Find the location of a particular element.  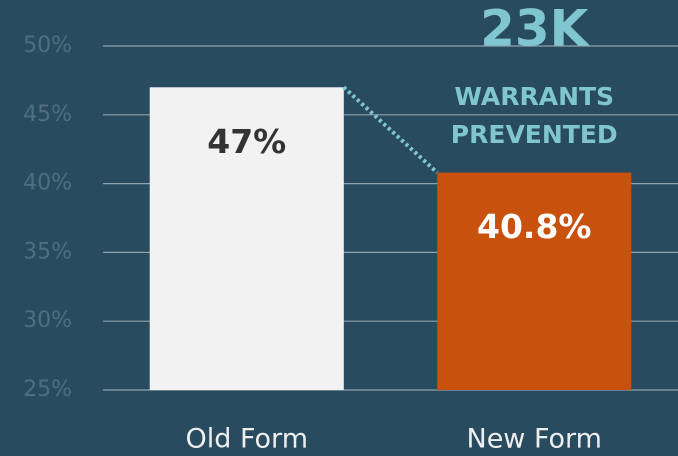

y-tick-label: 50% is located at coordinates (47, 45).